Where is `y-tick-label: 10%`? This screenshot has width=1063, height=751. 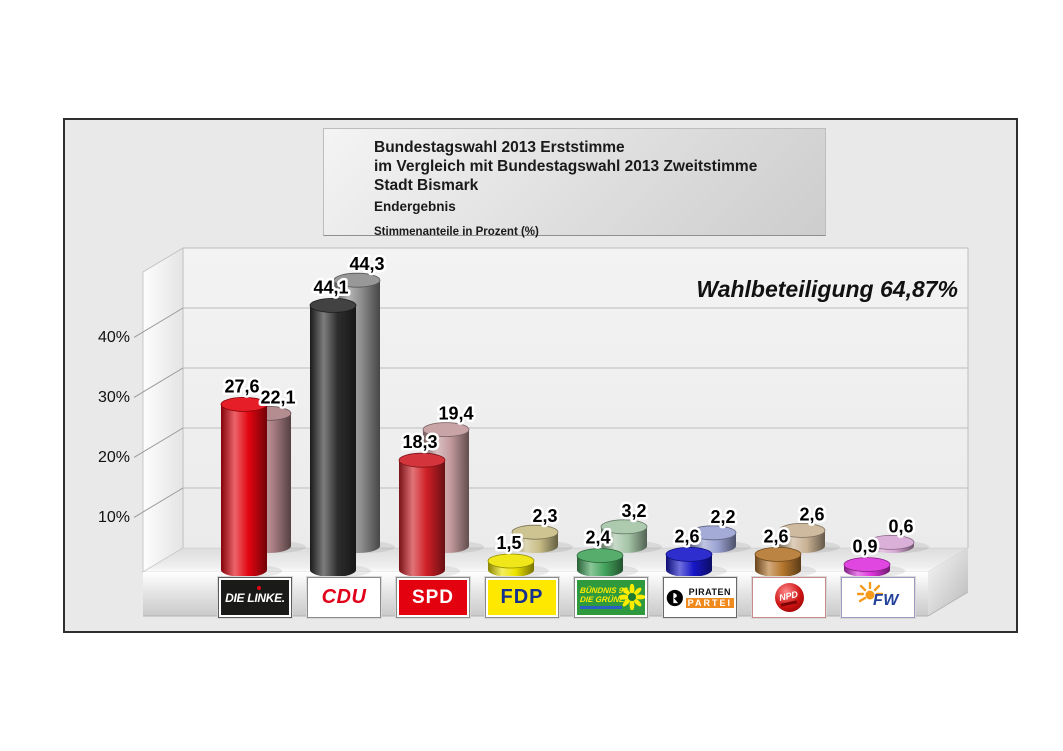
y-tick-label: 10% is located at coordinates (114, 517).